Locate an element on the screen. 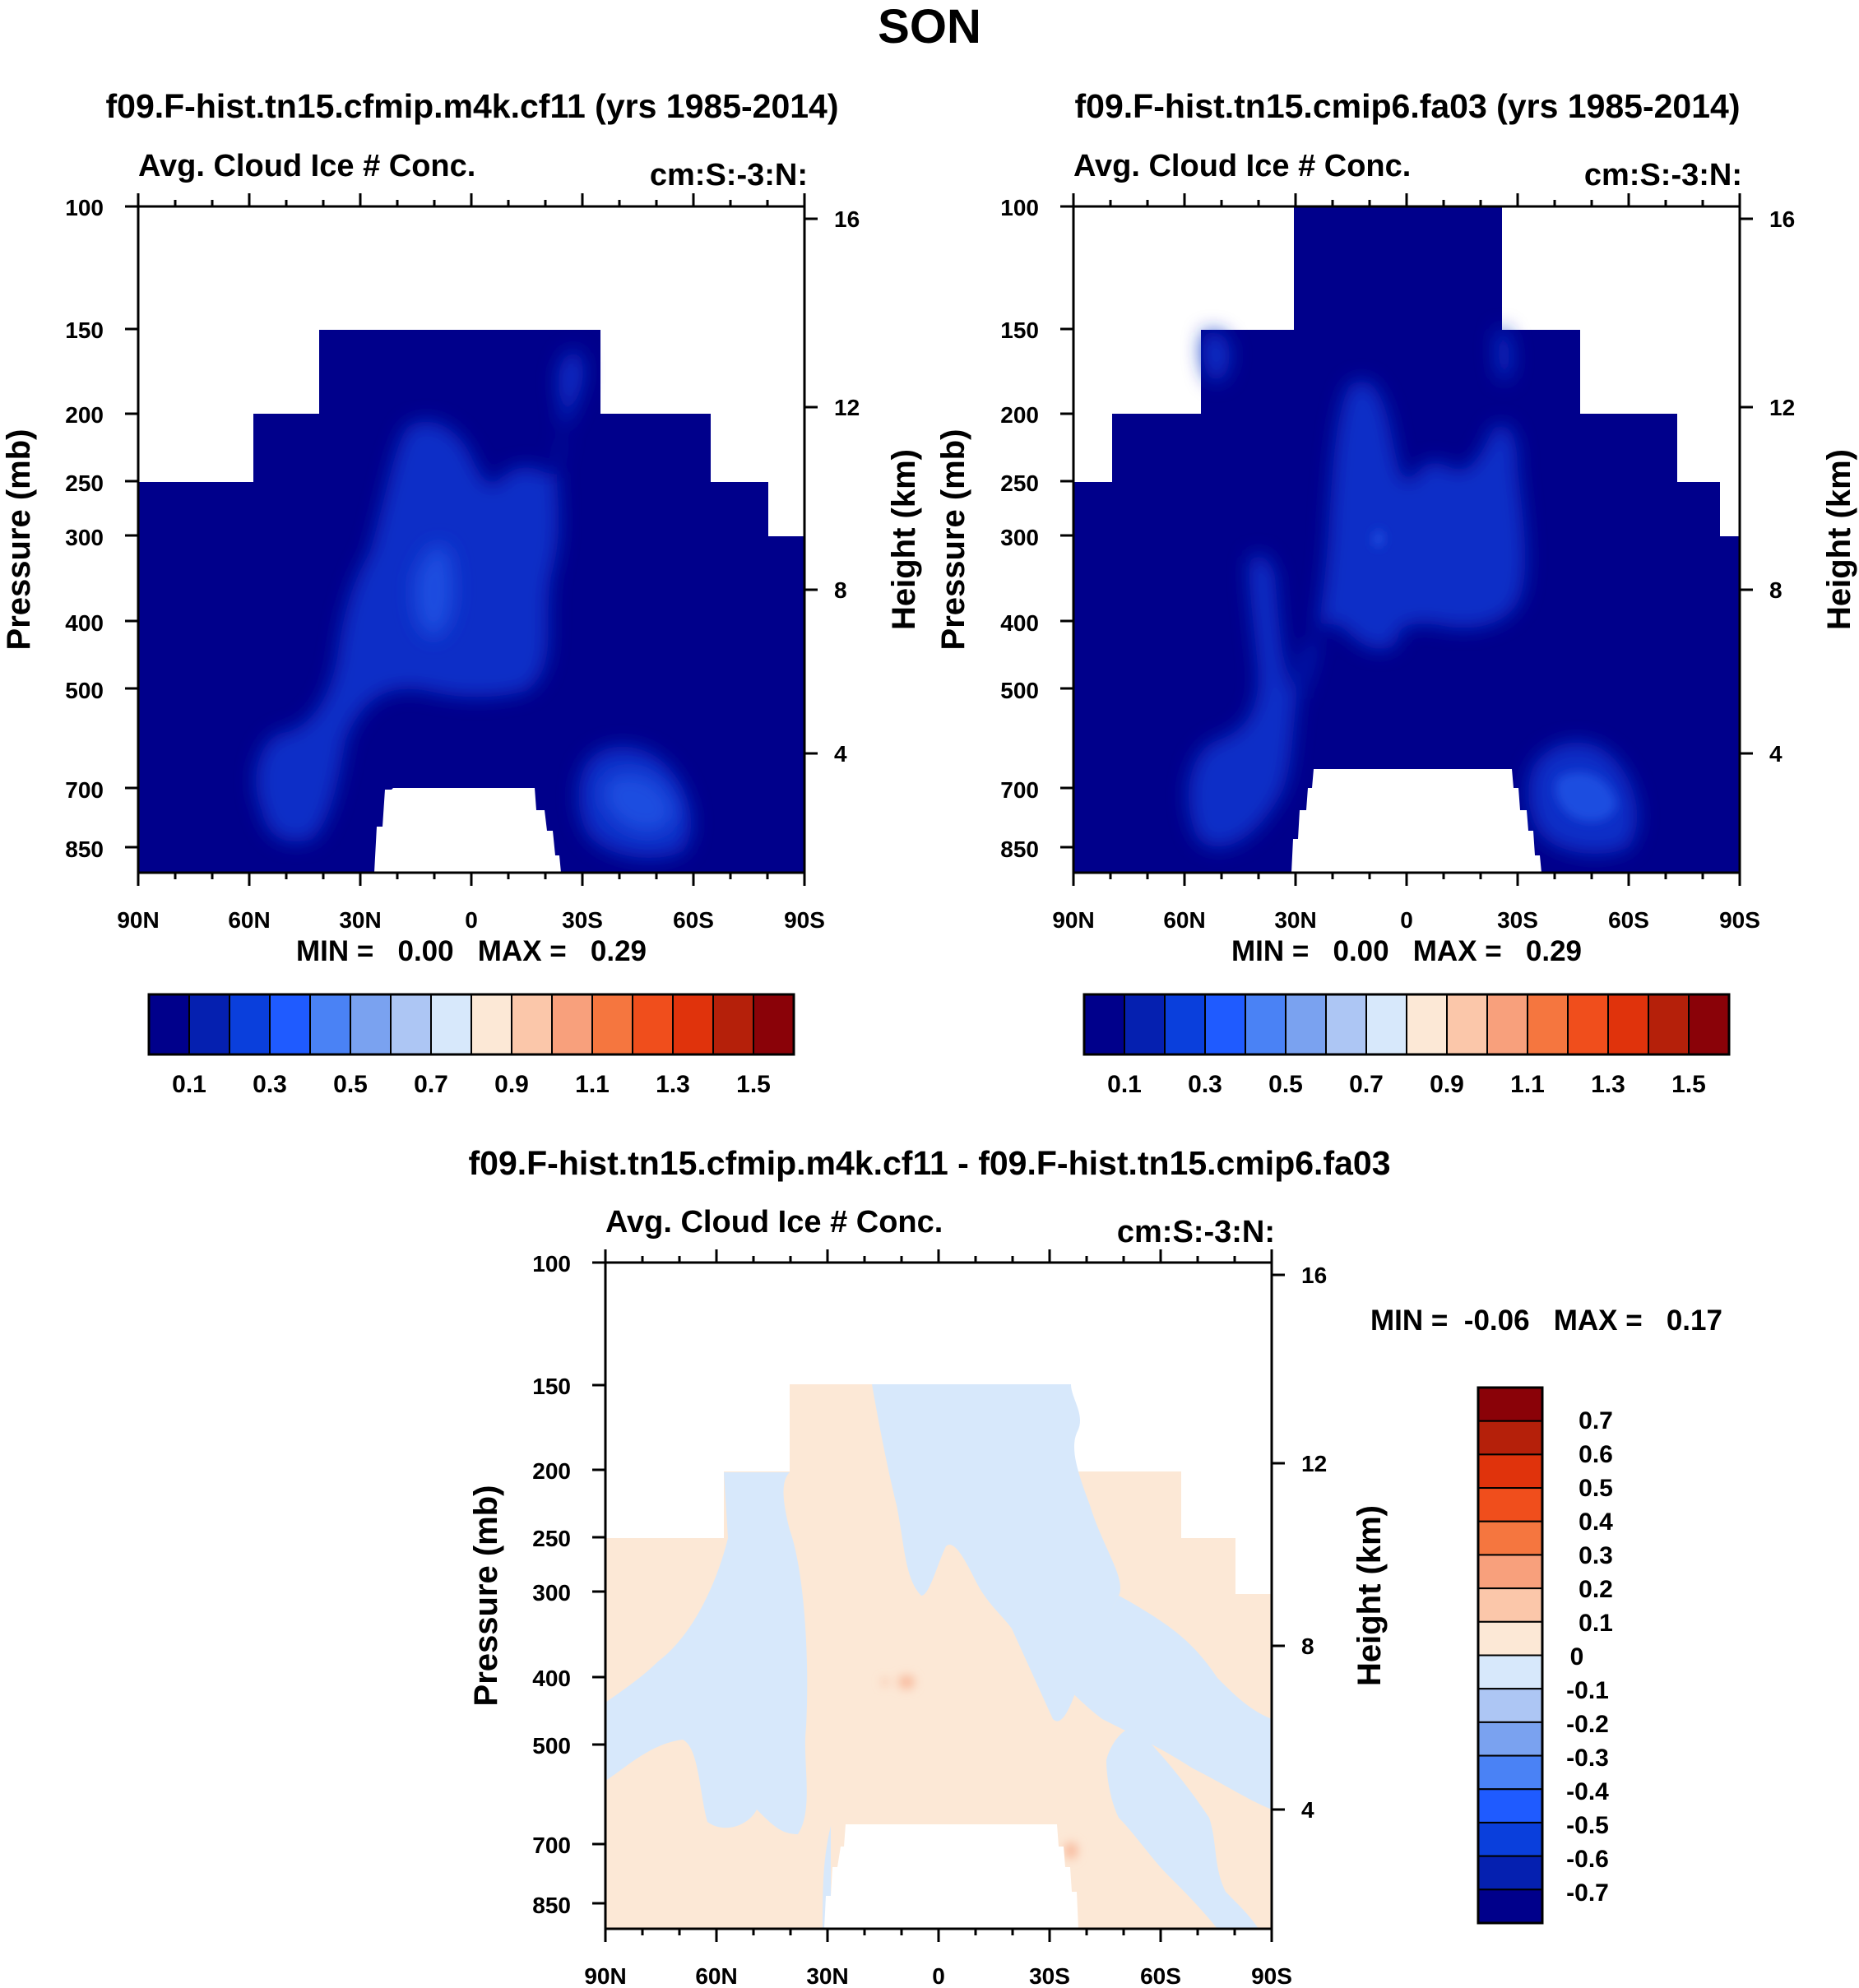 The height and width of the screenshot is (1988, 1859). panel-diff-tick-marks is located at coordinates (938, 1596).